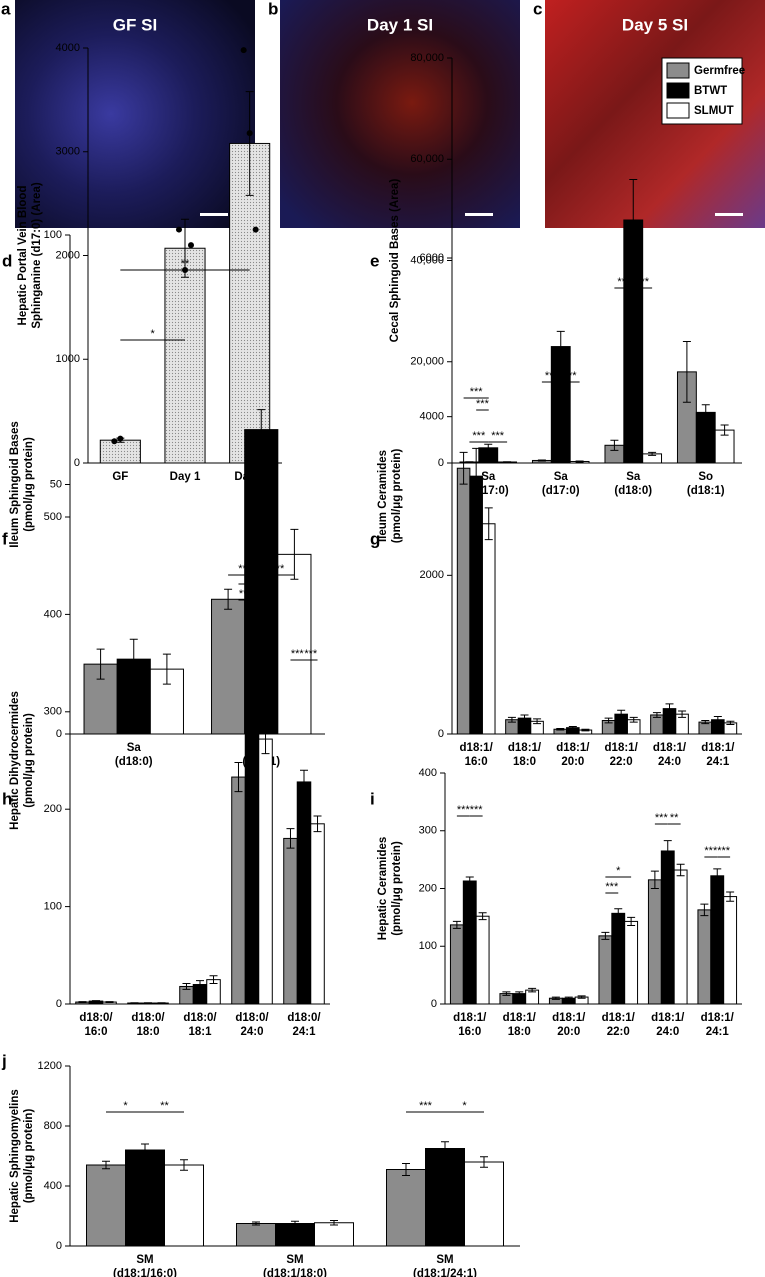 The image size is (765, 1277). Describe the element at coordinates (710, 91) in the screenshot. I see `legend-label: BTWT` at that location.